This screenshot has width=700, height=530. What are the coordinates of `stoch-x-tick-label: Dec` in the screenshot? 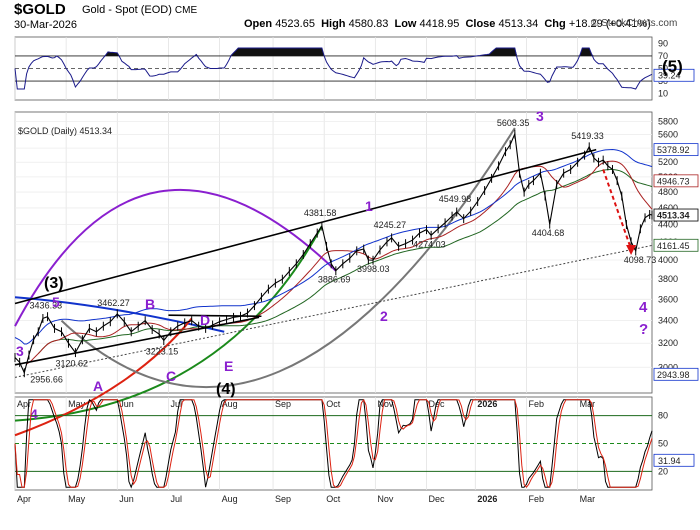 It's located at (436, 499).